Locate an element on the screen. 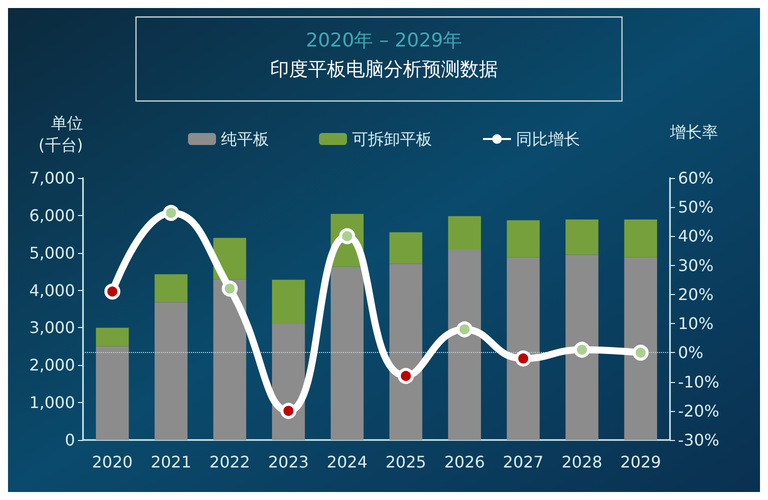 Image resolution: width=768 pixels, height=500 pixels. y2-tick-label: 10% is located at coordinates (696, 324).